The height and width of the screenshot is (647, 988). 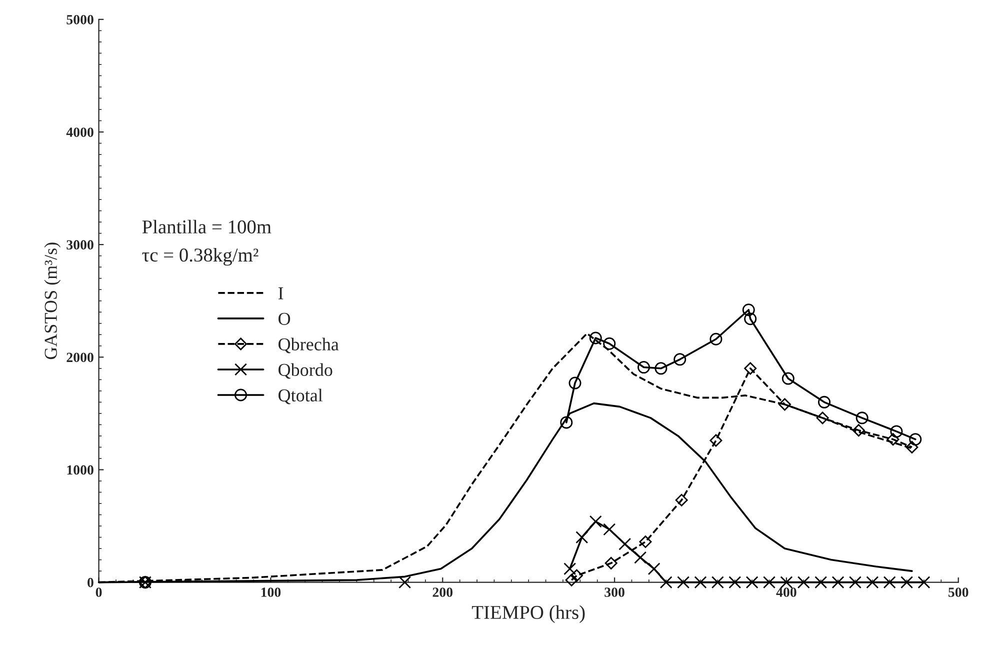 What do you see at coordinates (786, 592) in the screenshot?
I see `x-tick-label: 400` at bounding box center [786, 592].